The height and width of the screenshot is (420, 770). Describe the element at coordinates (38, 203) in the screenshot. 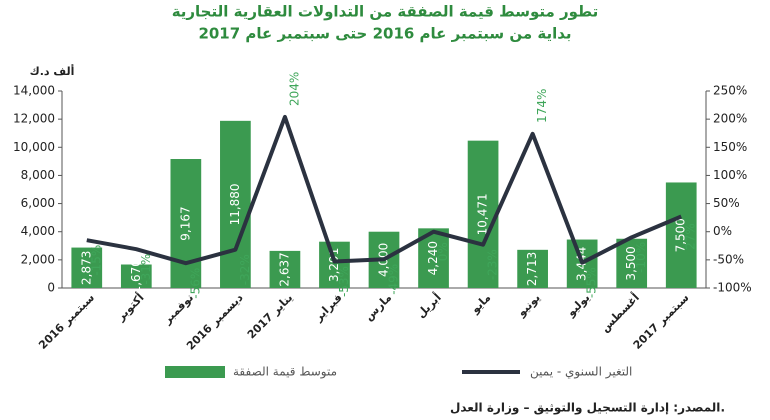

I see `y-tick-label: 6,000` at that location.